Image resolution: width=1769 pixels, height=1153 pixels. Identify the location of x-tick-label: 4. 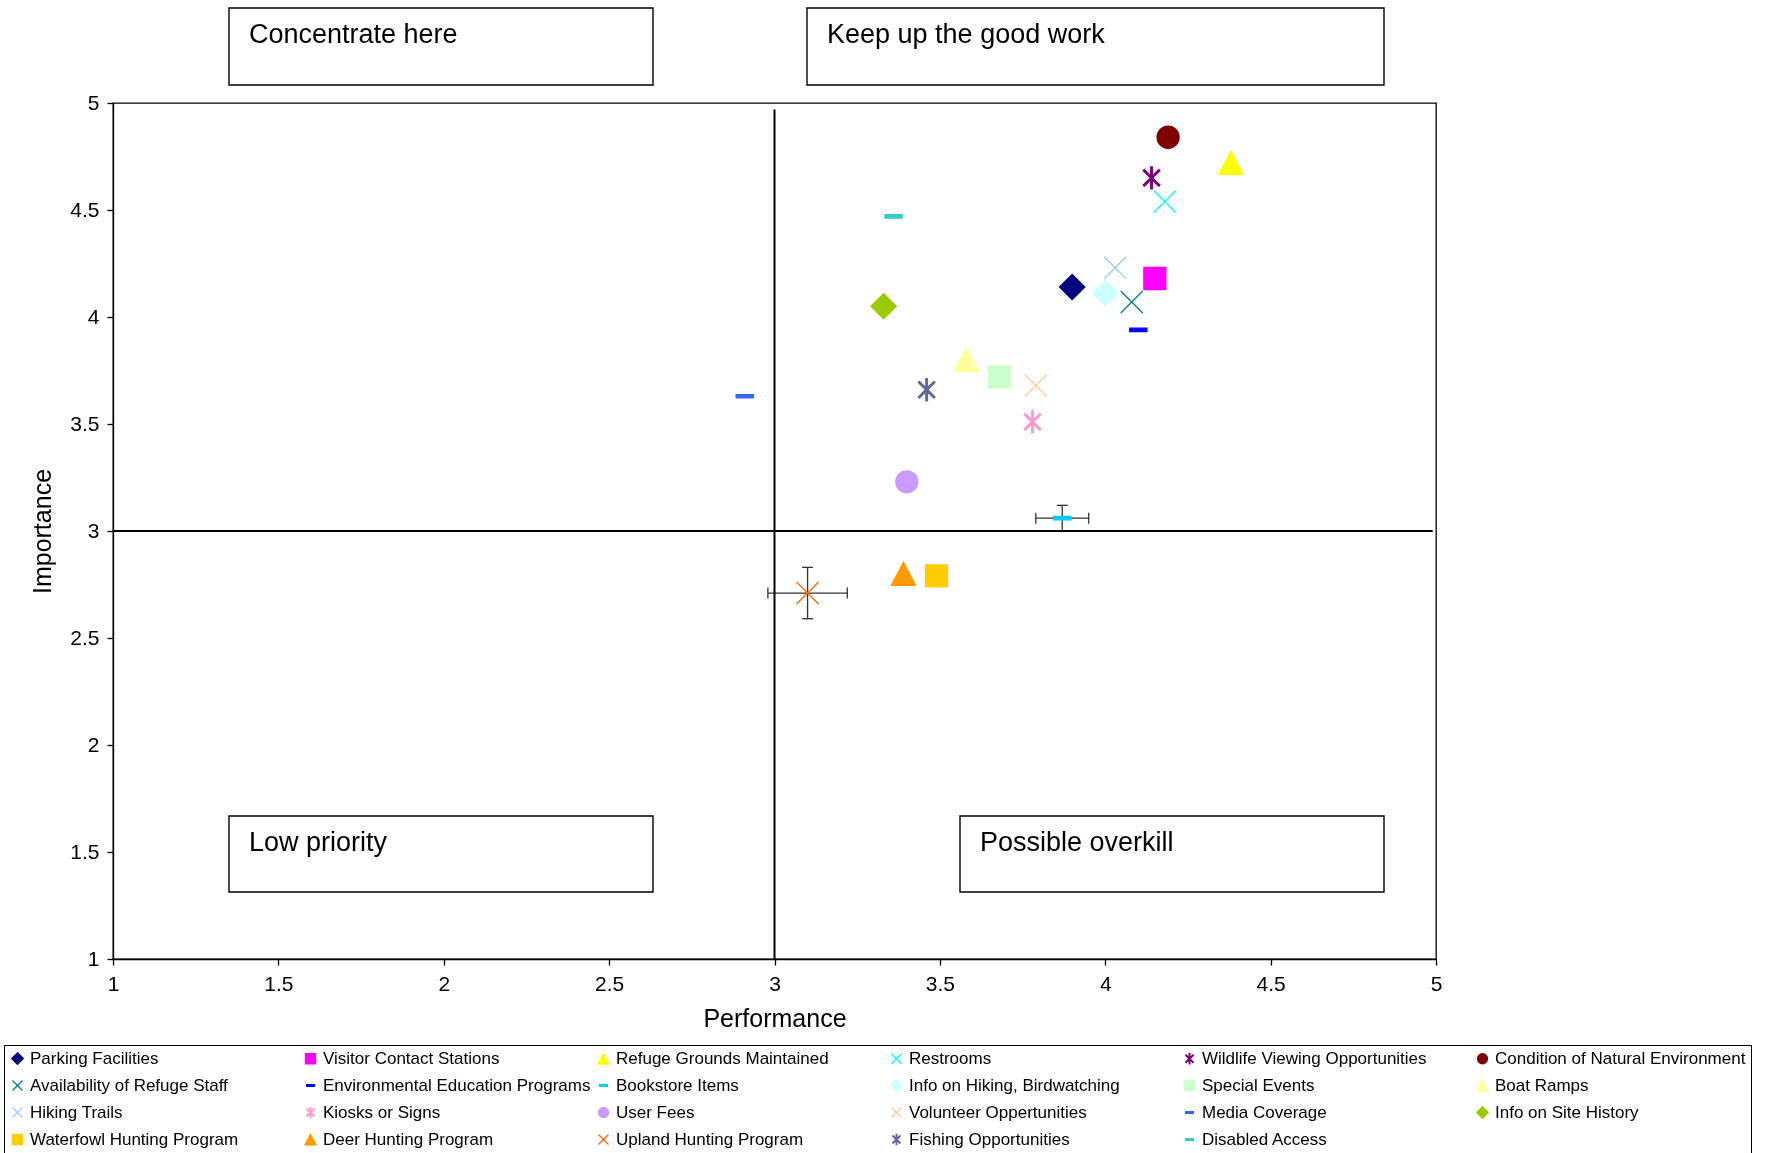
(1105, 983).